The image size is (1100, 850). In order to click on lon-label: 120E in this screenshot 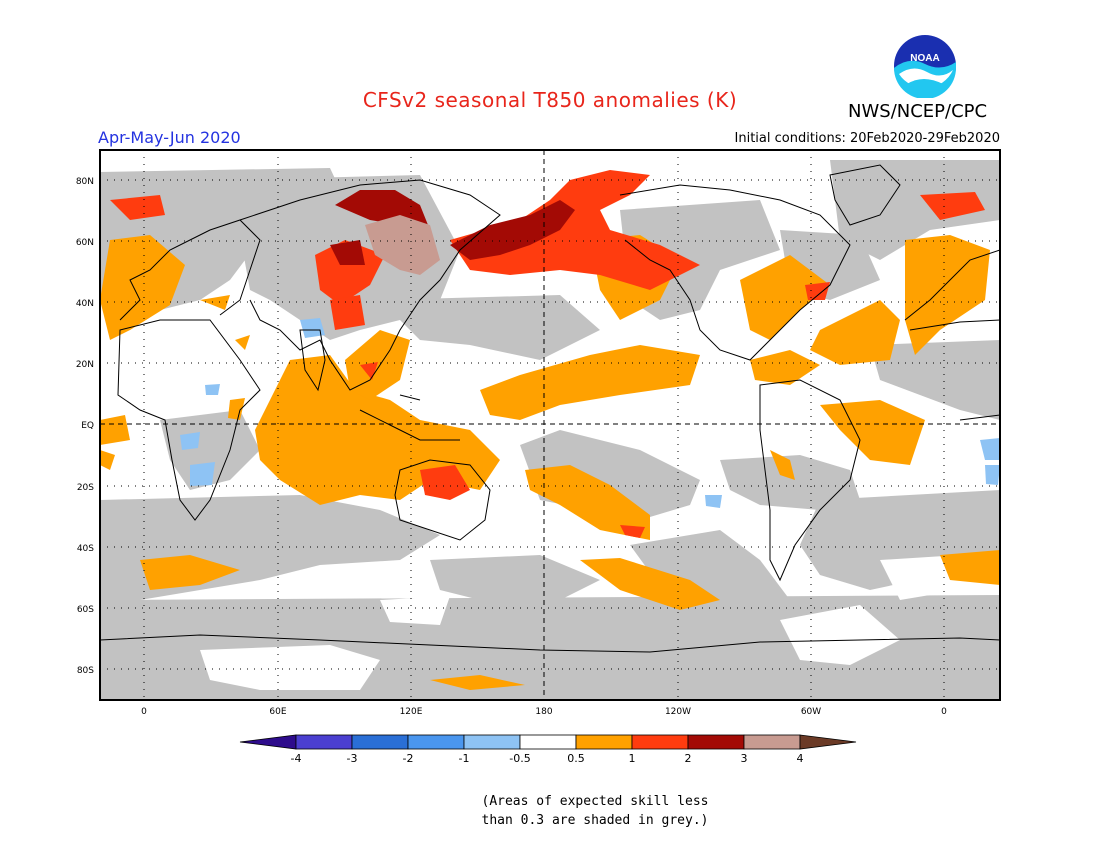, I will do `click(411, 712)`.